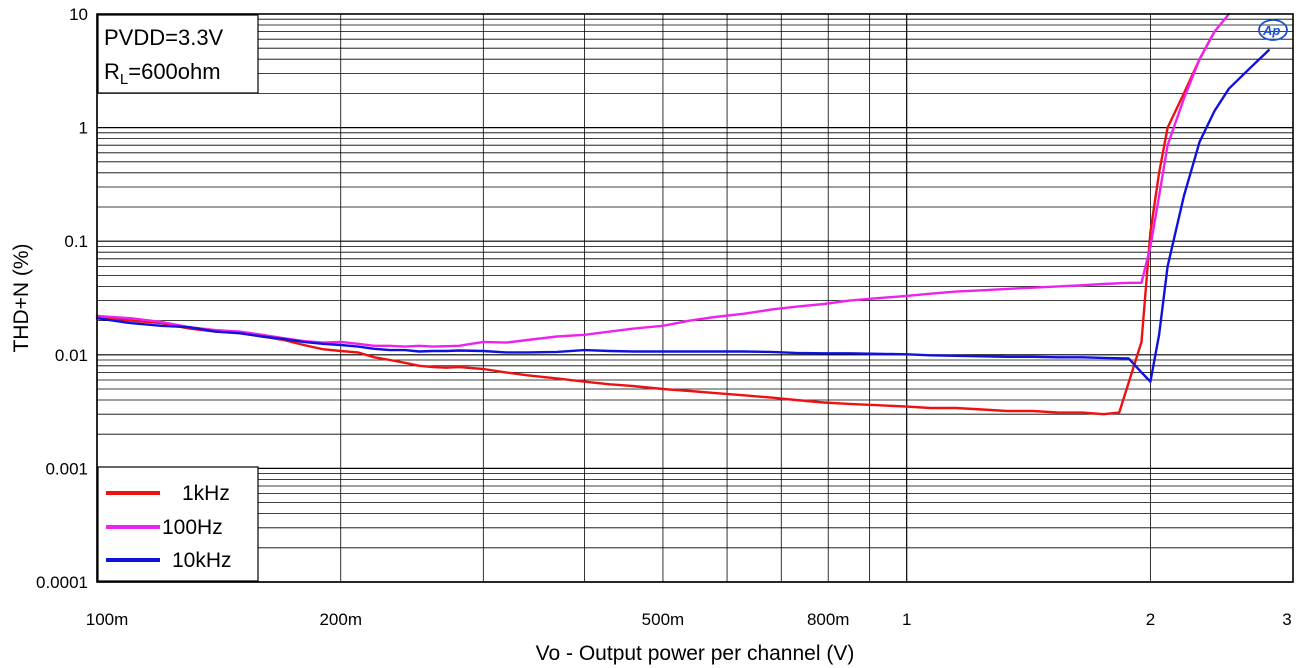 Image resolution: width=1301 pixels, height=668 pixels. What do you see at coordinates (62, 582) in the screenshot?
I see `y-tick-label: 0.0001` at bounding box center [62, 582].